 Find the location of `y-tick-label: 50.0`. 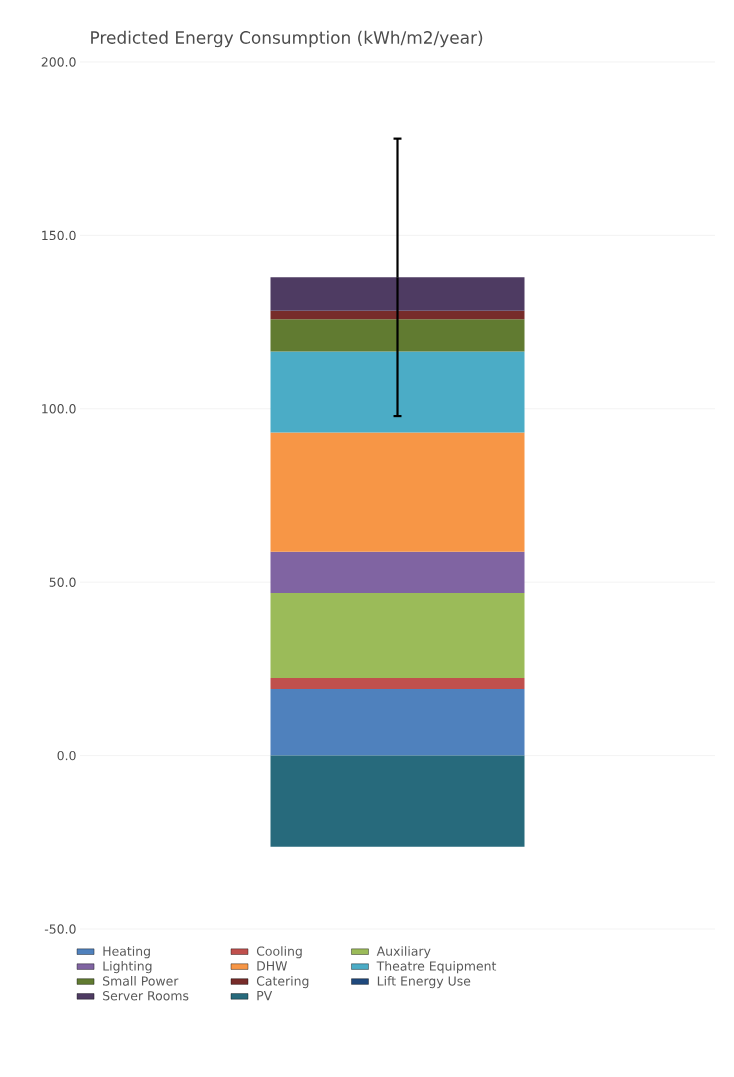

y-tick-label: 50.0 is located at coordinates (62, 582).